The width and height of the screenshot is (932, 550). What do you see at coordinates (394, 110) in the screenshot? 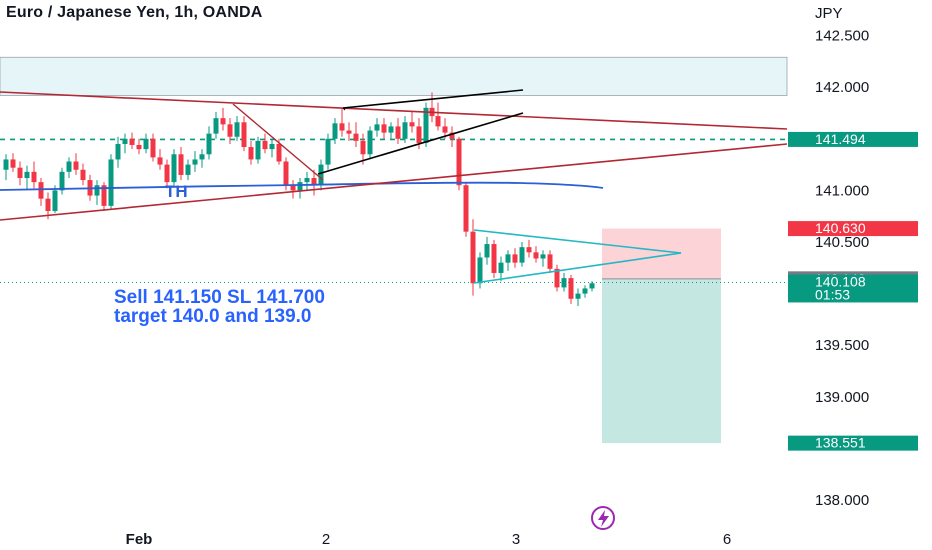
I see `upper-trend-line` at bounding box center [394, 110].